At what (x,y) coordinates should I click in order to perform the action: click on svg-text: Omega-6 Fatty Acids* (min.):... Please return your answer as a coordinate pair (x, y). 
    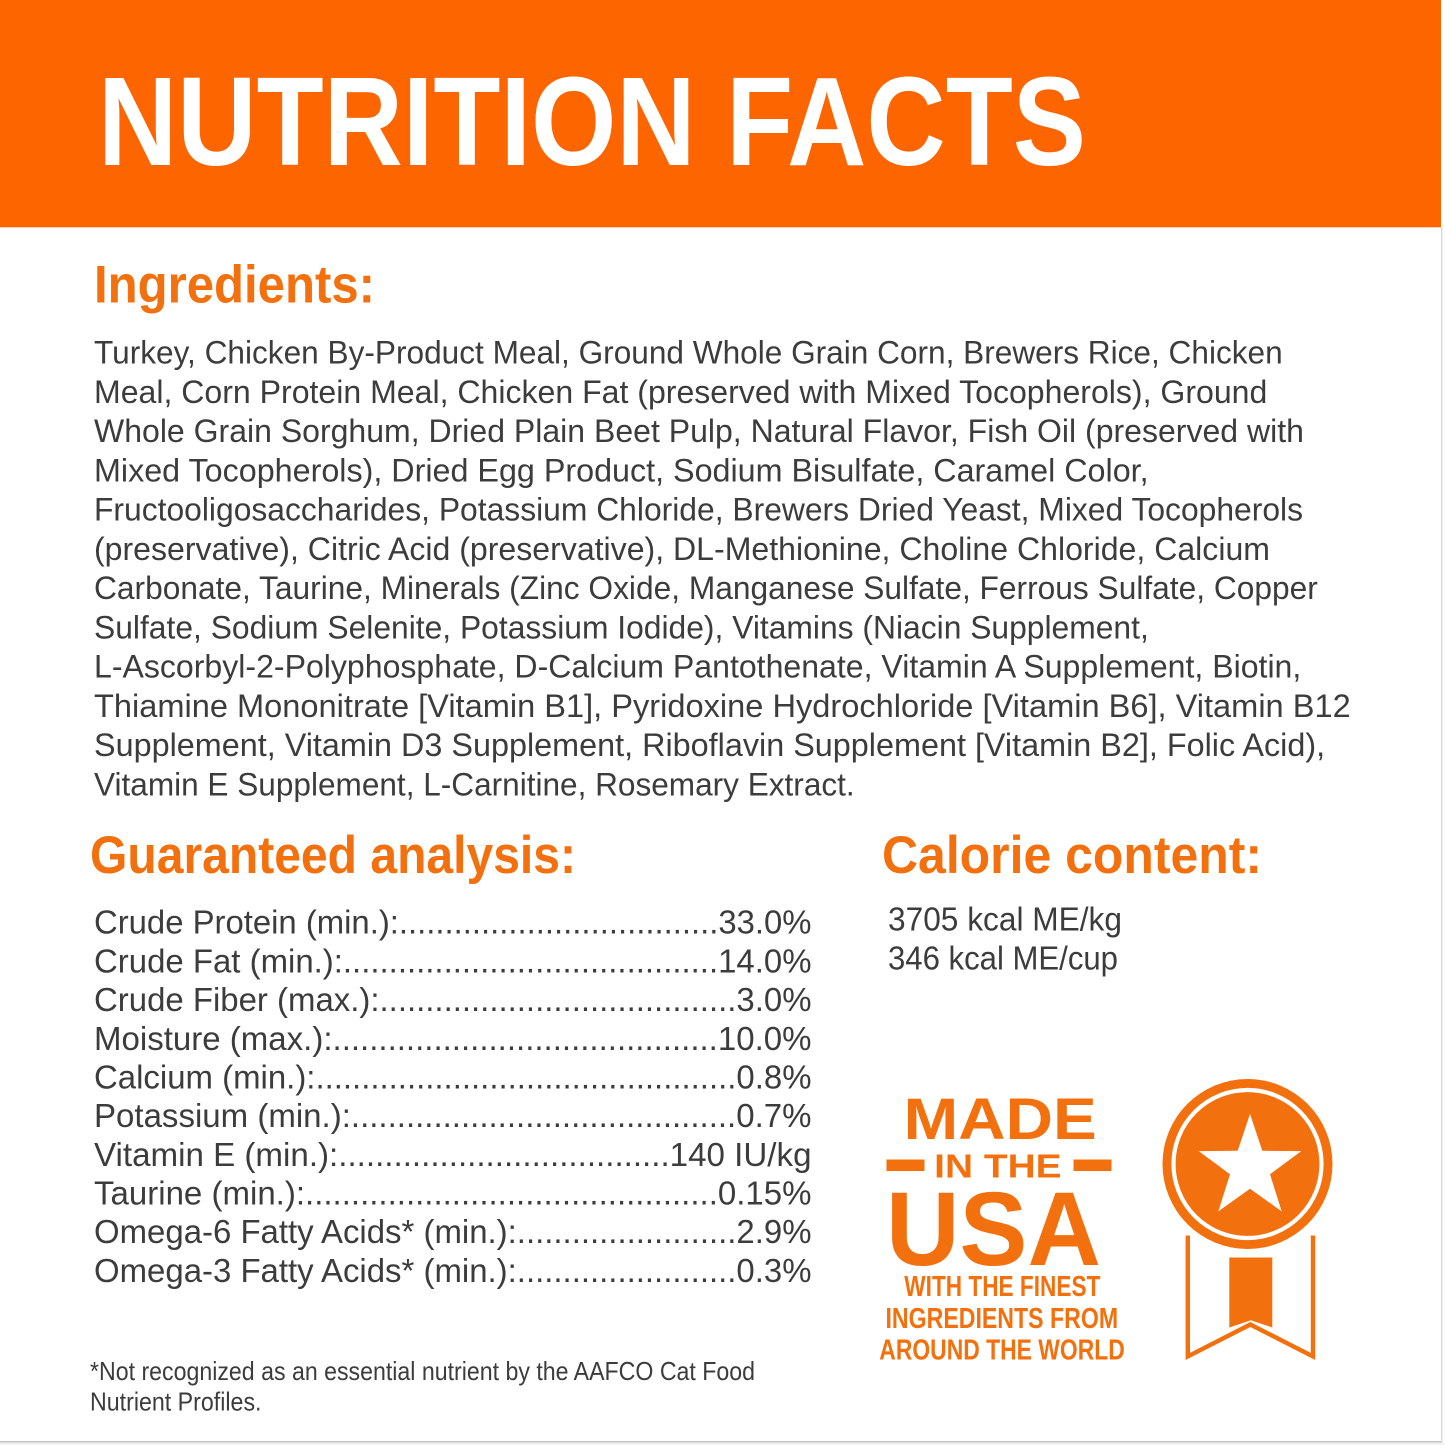
    Looking at the image, I should click on (453, 1231).